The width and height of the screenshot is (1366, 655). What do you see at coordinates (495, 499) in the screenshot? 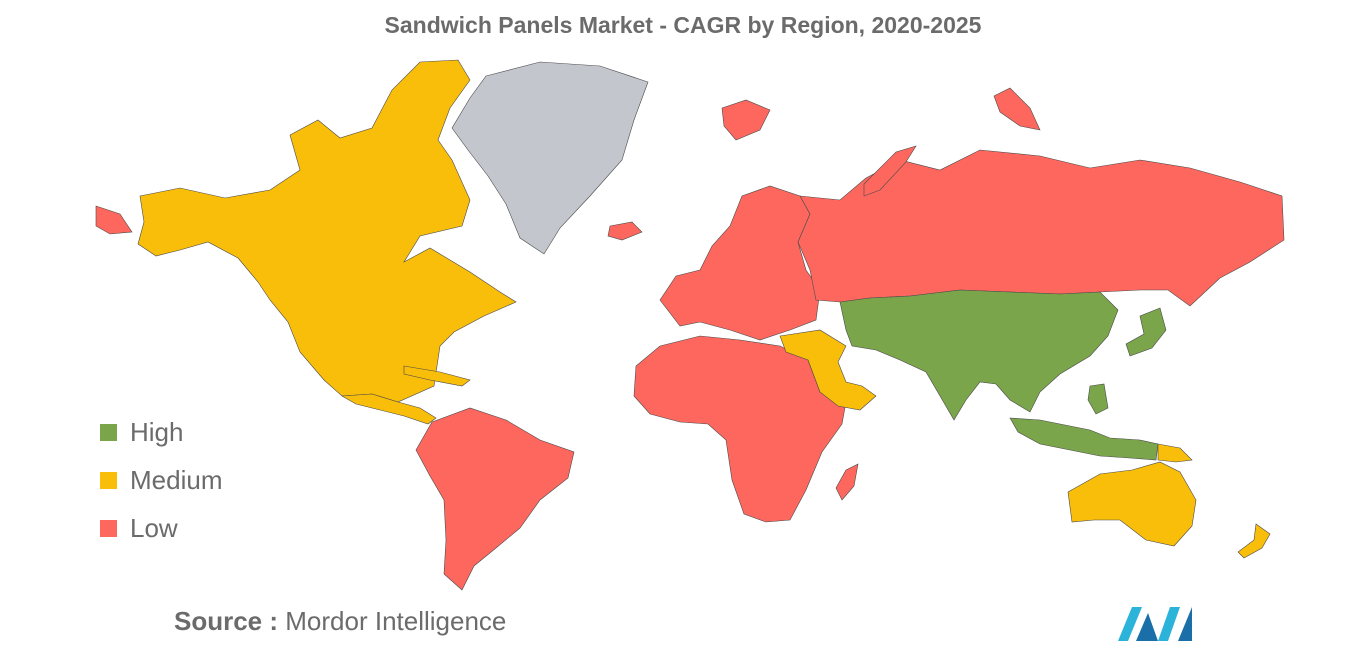
I see `region-south-america` at bounding box center [495, 499].